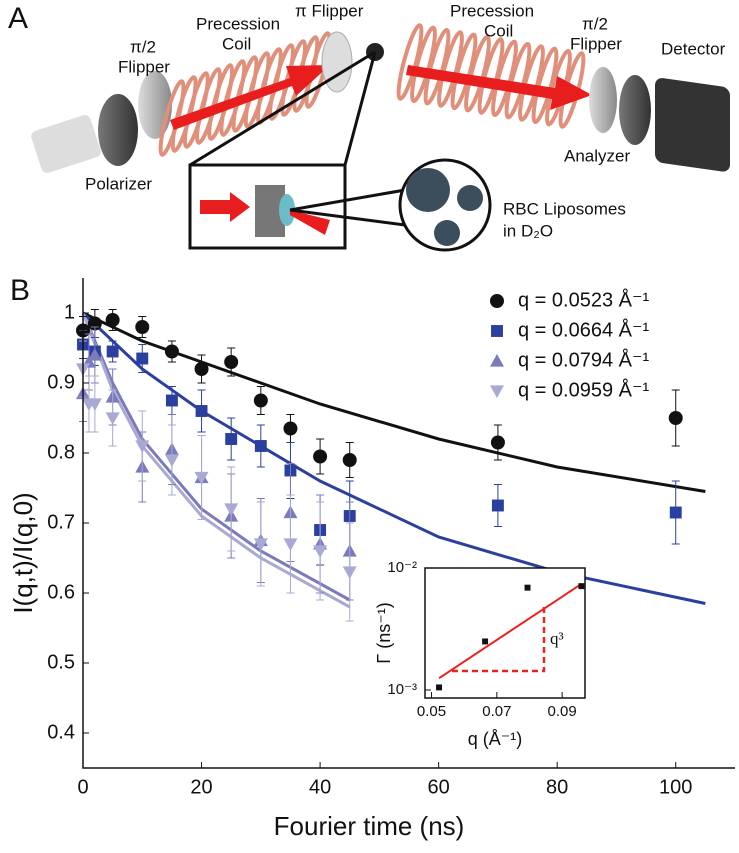 This screenshot has height=853, width=739. I want to click on y-tick-label: 0.9, so click(61, 382).